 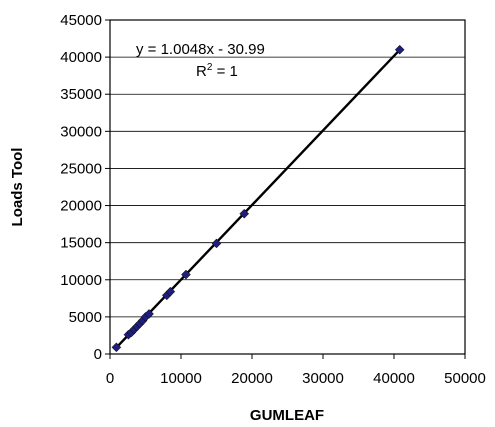 I want to click on x-tick-label: 30000, so click(x=323, y=378).